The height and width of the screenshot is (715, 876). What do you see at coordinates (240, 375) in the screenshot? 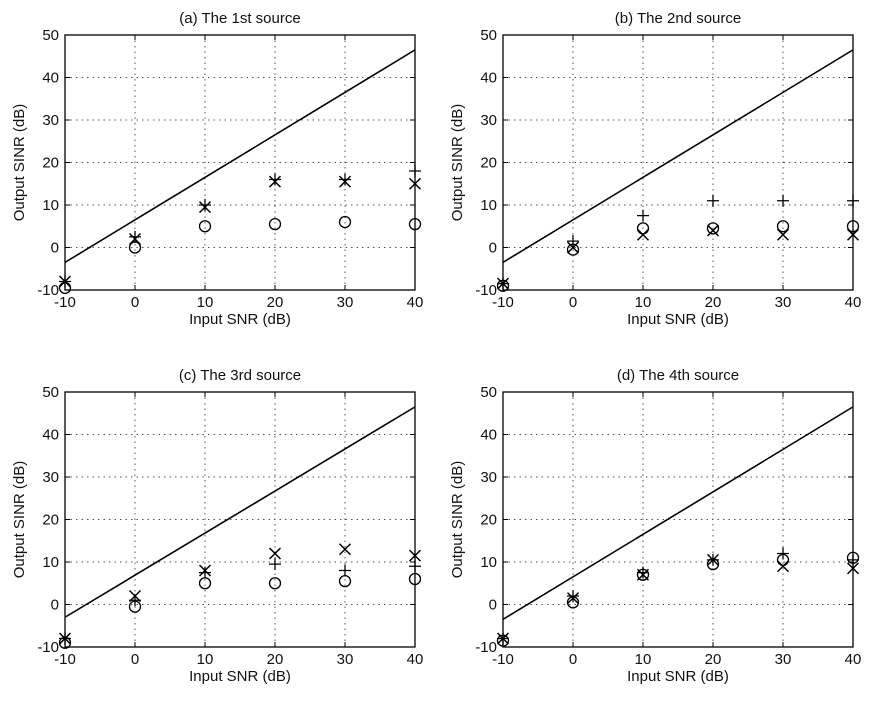
I see `chart-title: (c) The 3rd source` at bounding box center [240, 375].